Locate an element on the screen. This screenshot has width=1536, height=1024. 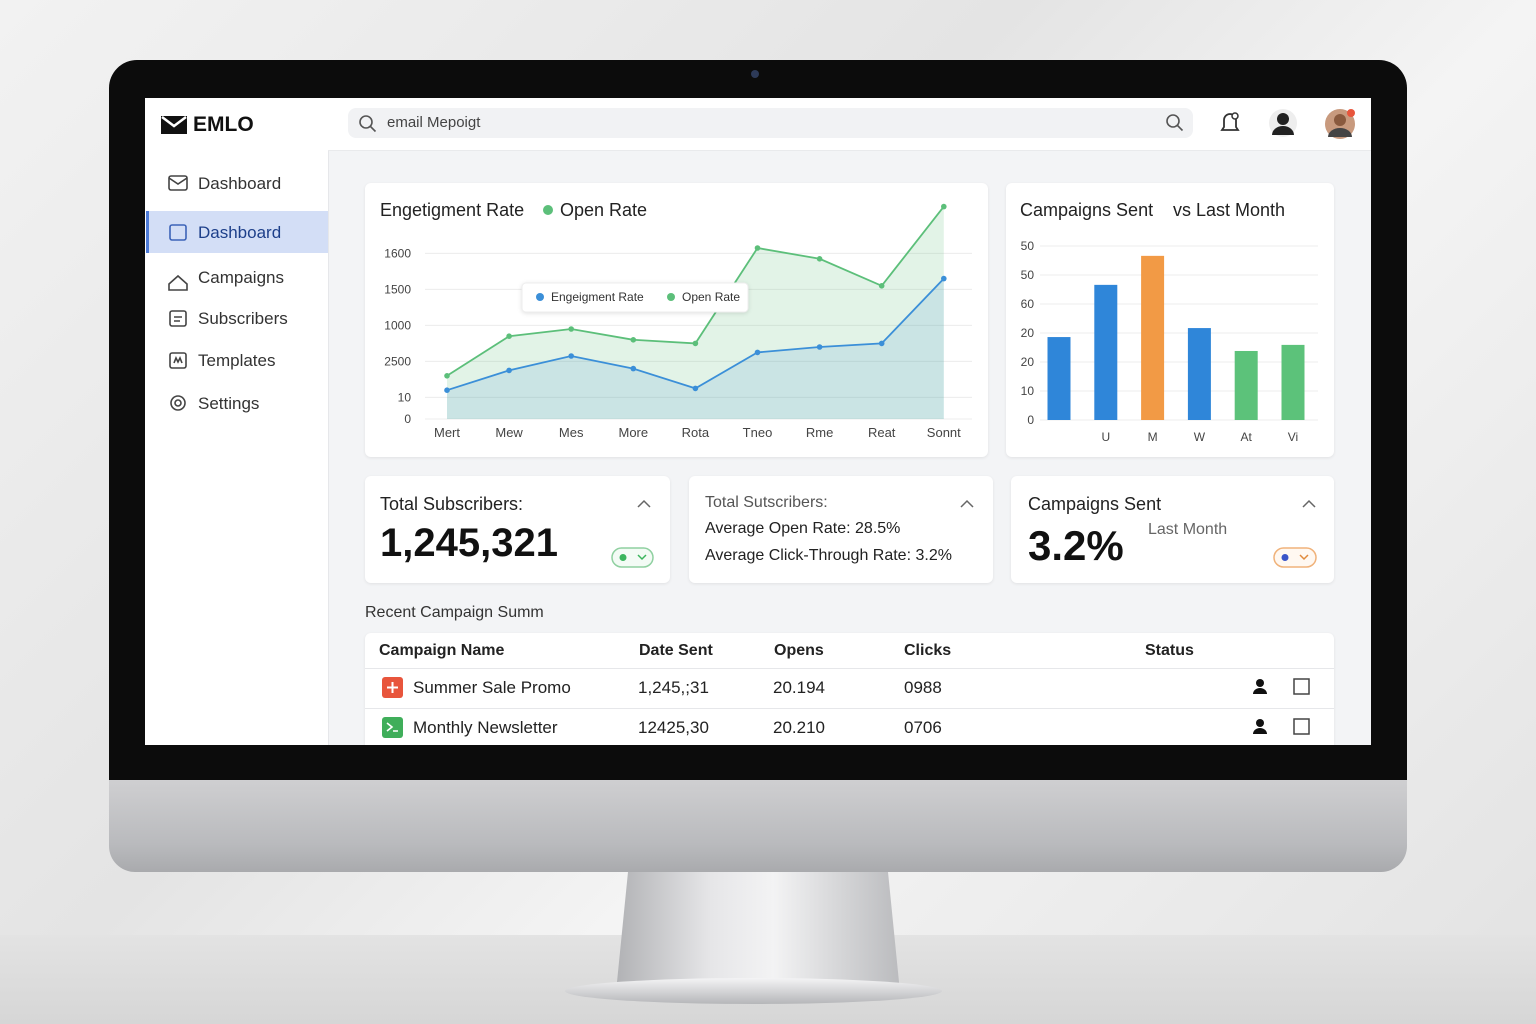
nav-item: Campaigns is located at coordinates (241, 277).